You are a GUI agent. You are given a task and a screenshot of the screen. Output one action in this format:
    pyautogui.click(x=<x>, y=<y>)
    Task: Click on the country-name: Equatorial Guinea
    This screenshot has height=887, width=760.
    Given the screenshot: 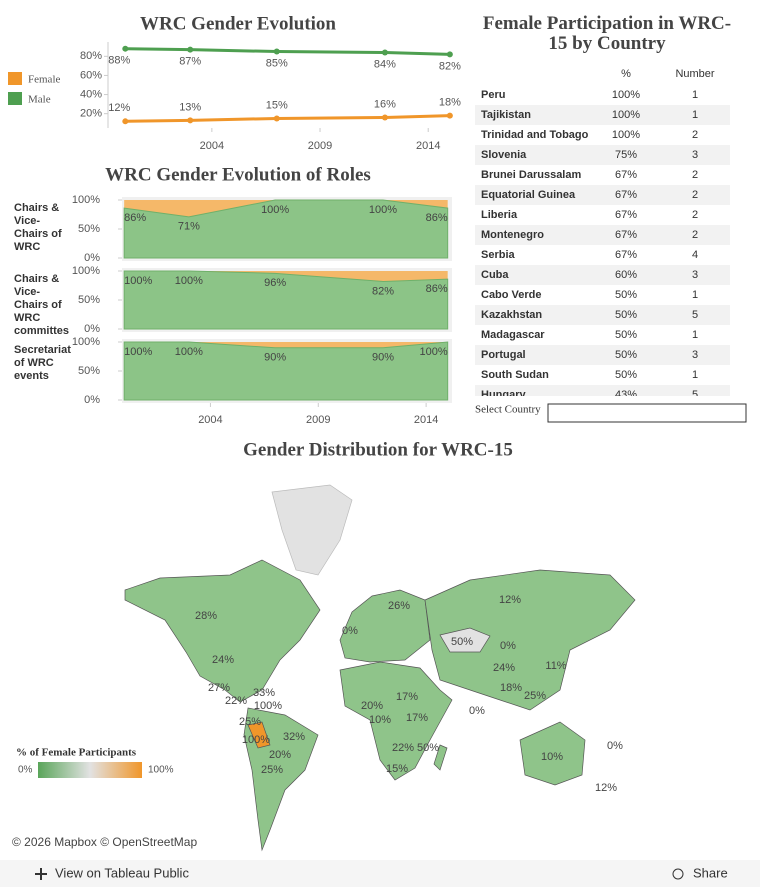 What is the action you would take?
    pyautogui.click(x=528, y=195)
    